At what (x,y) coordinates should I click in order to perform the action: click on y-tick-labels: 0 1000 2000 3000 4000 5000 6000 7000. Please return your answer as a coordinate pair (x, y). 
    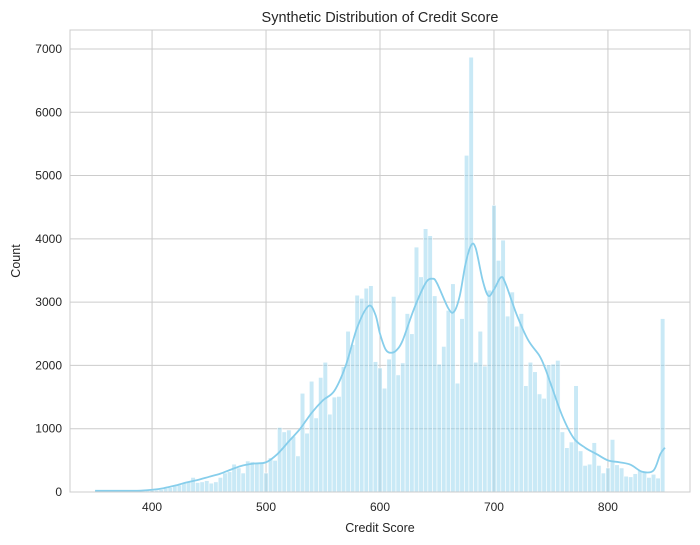
    Looking at the image, I should click on (48, 270).